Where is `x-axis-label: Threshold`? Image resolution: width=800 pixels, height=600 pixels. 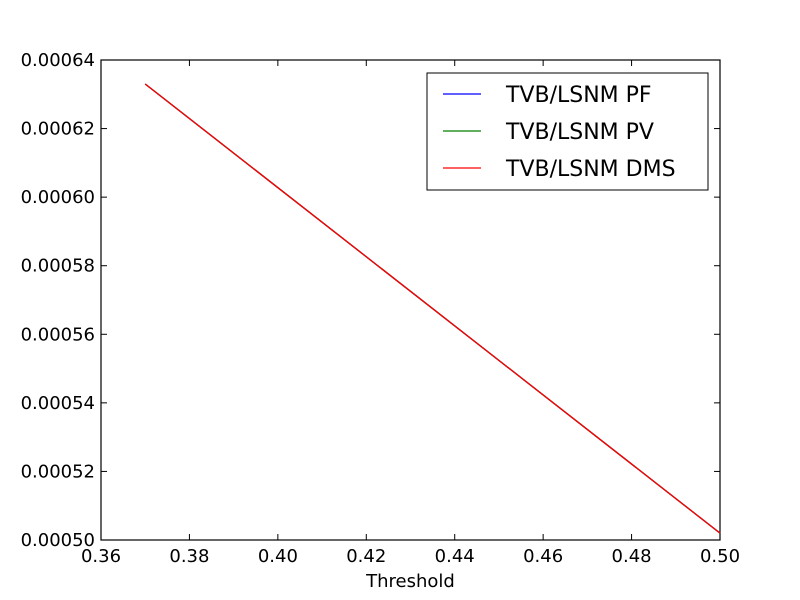
x-axis-label: Threshold is located at coordinates (410, 581).